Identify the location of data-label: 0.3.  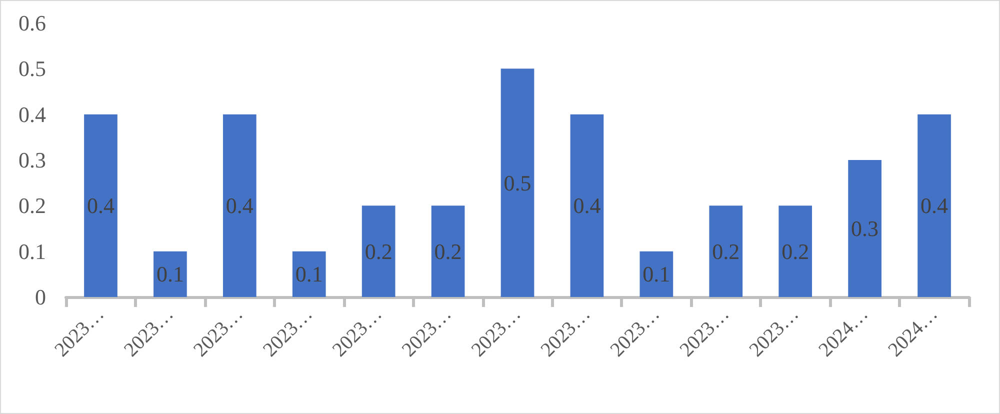
(865, 228).